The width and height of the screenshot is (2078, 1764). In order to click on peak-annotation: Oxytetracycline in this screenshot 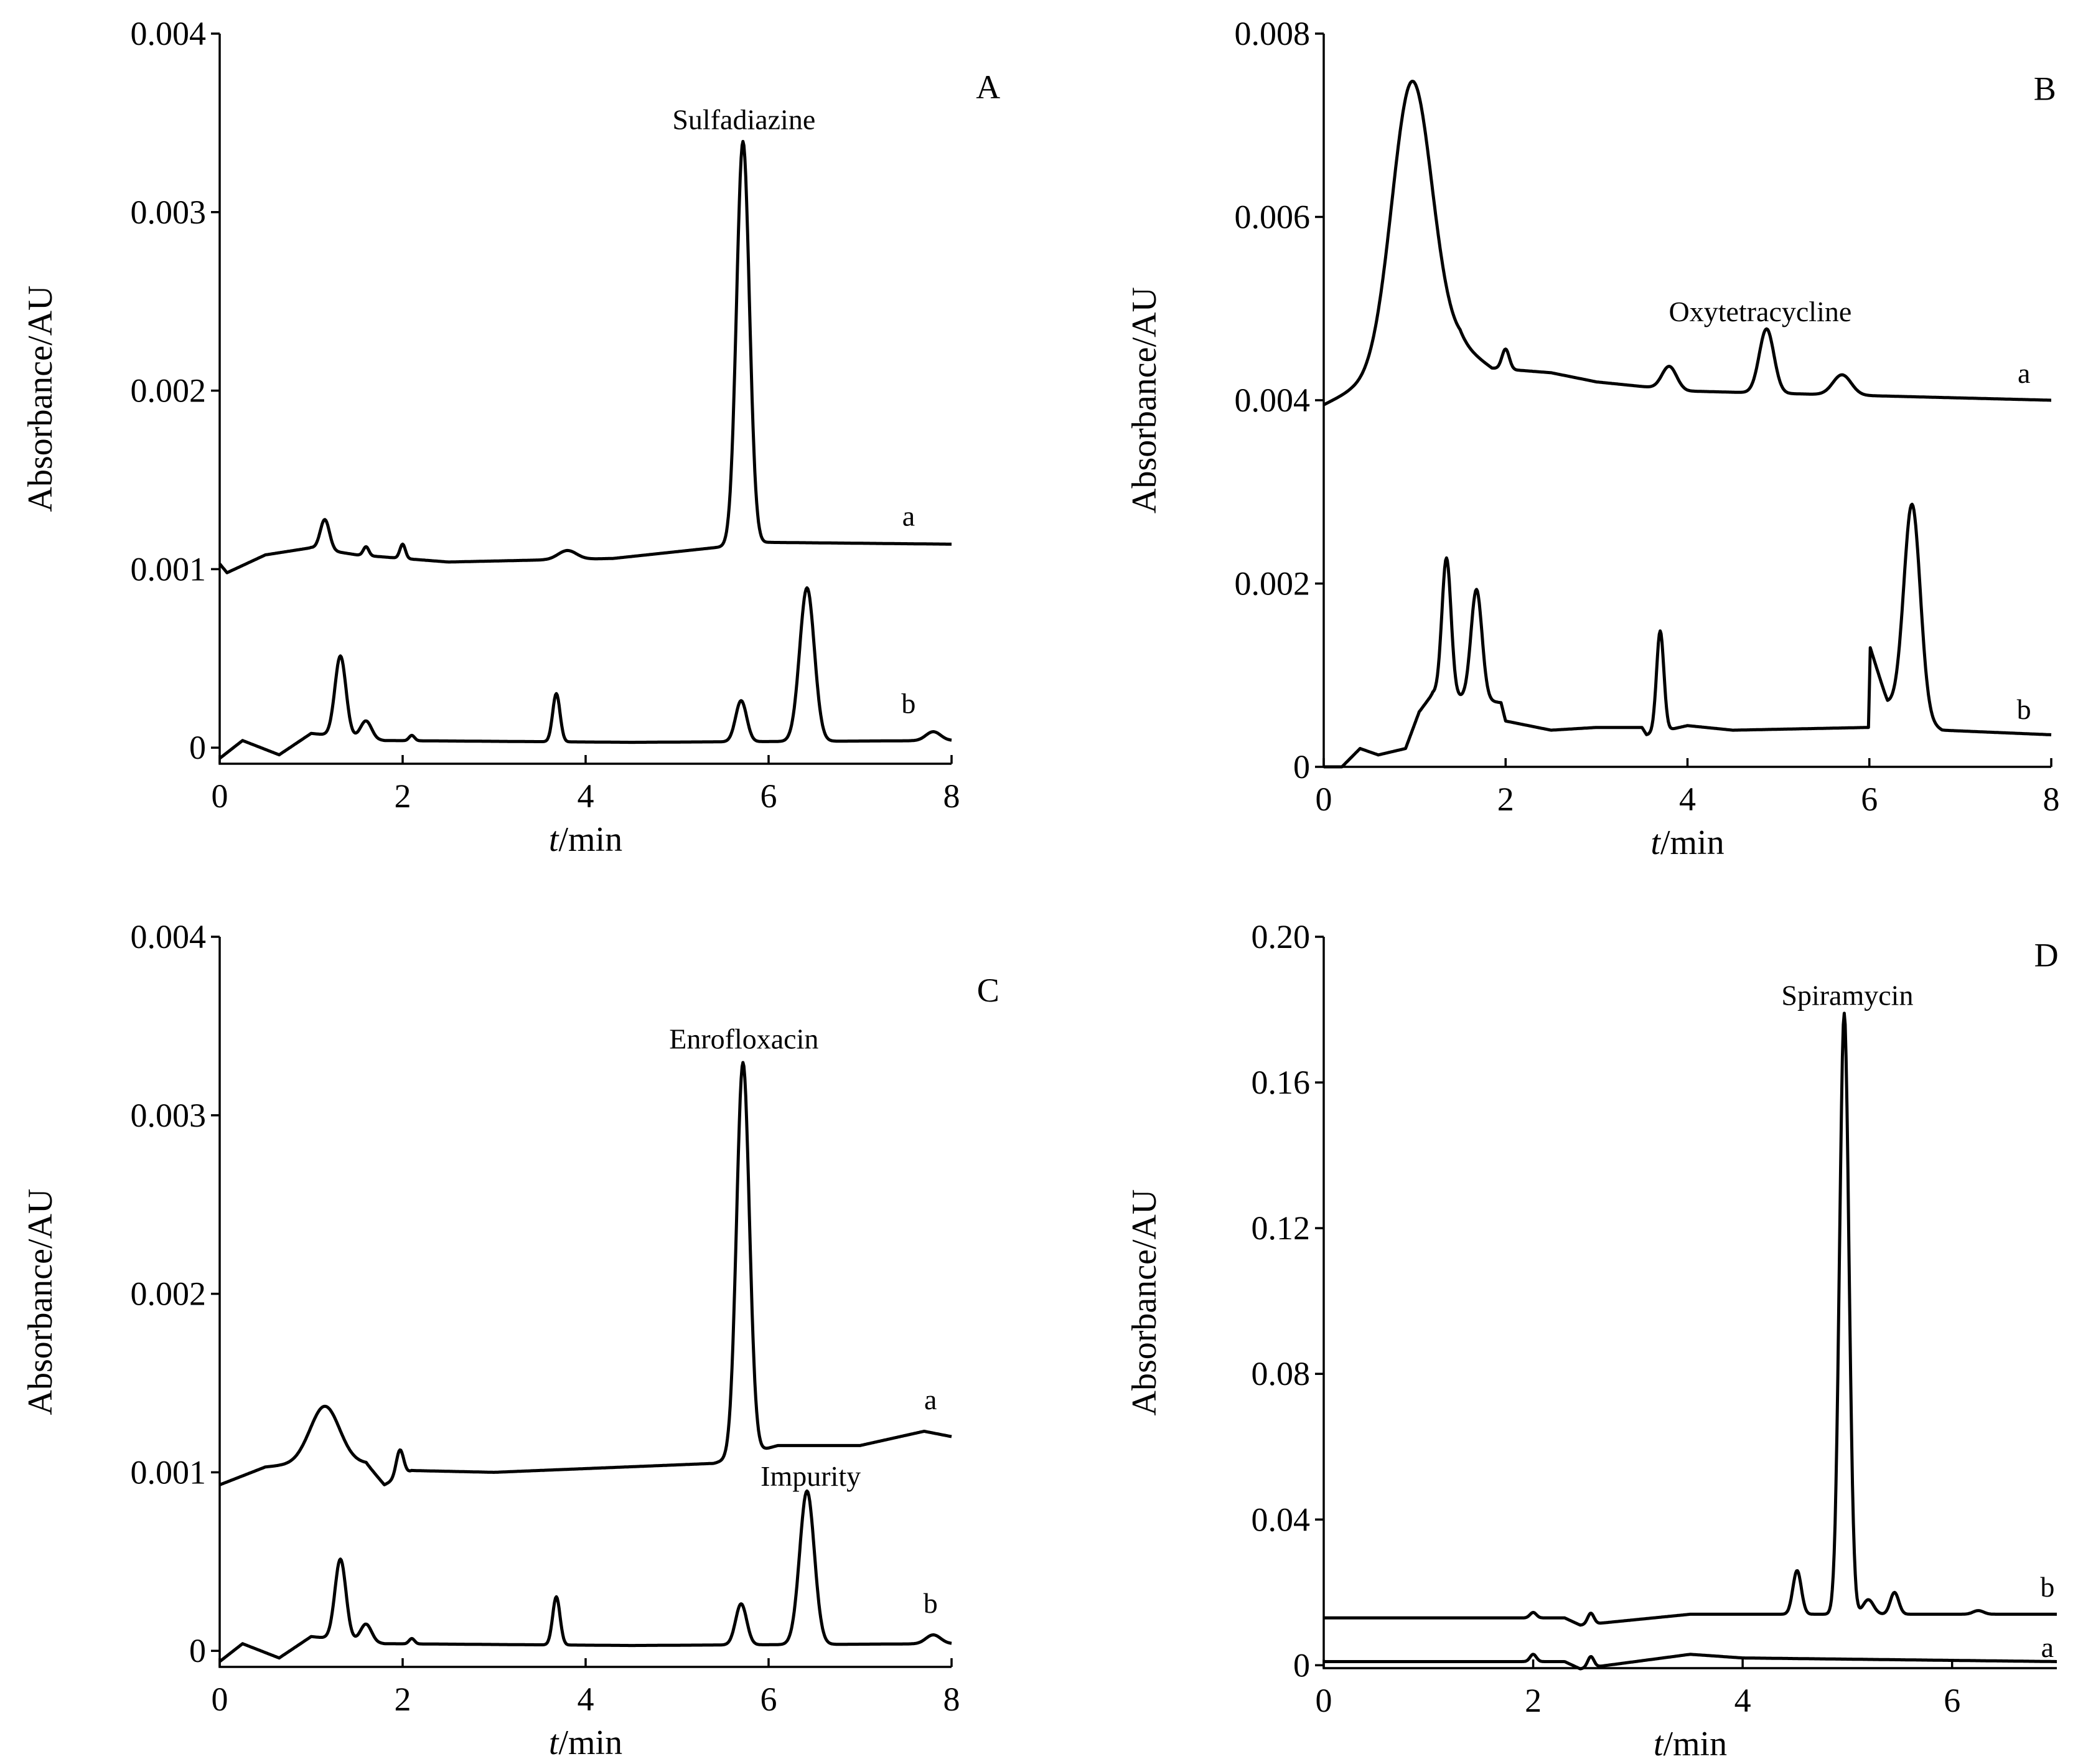, I will do `click(1760, 311)`.